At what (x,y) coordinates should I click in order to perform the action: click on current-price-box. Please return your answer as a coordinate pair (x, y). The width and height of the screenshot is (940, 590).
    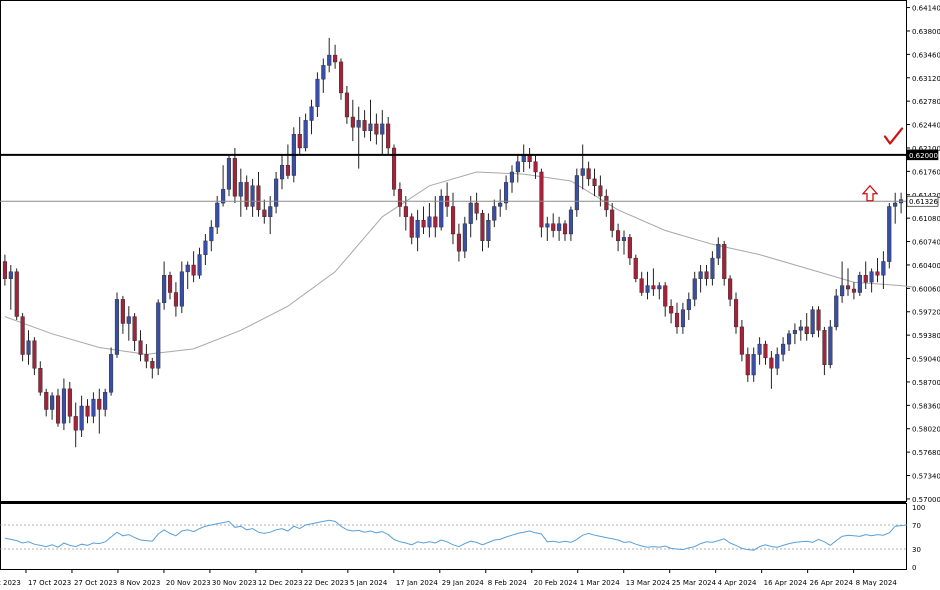
    Looking at the image, I should click on (922, 201).